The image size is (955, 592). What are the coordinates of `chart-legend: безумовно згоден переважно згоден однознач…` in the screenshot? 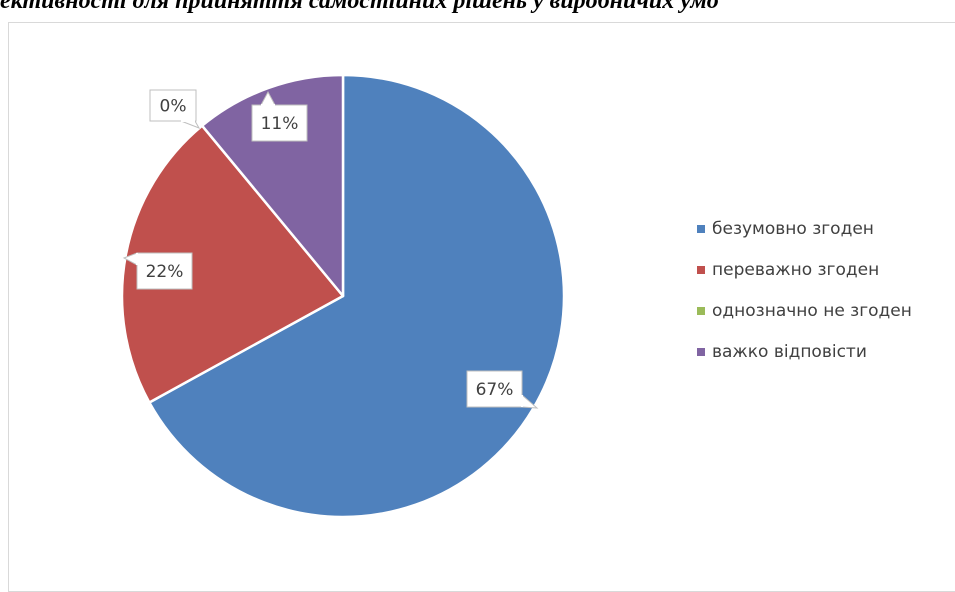 It's located at (804, 299).